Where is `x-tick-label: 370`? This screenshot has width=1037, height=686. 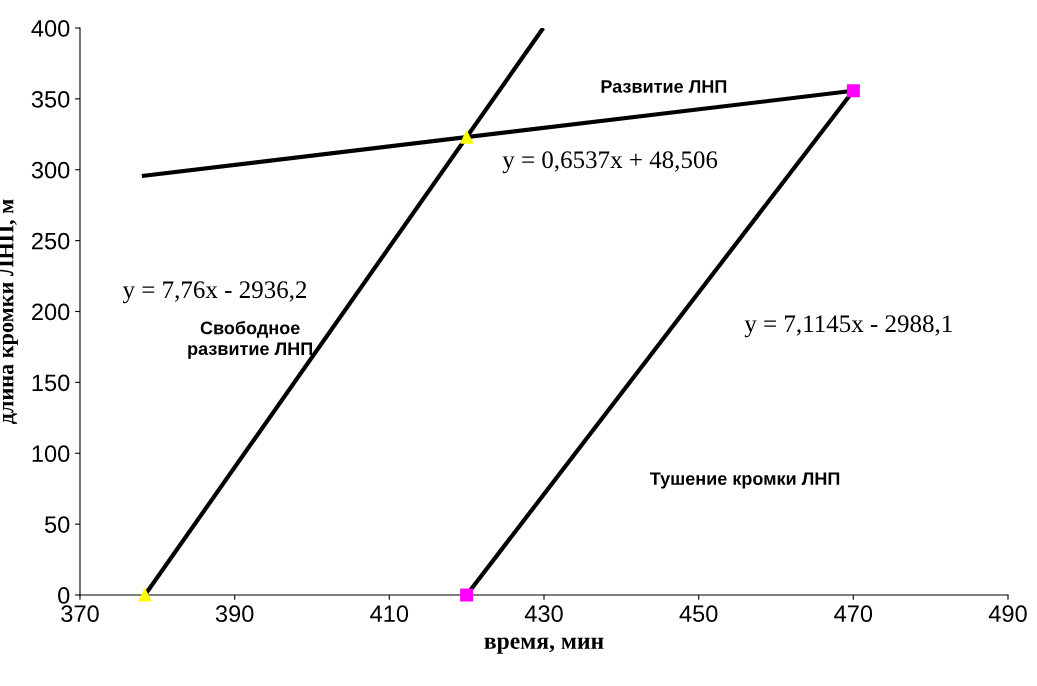
x-tick-label: 370 is located at coordinates (80, 614).